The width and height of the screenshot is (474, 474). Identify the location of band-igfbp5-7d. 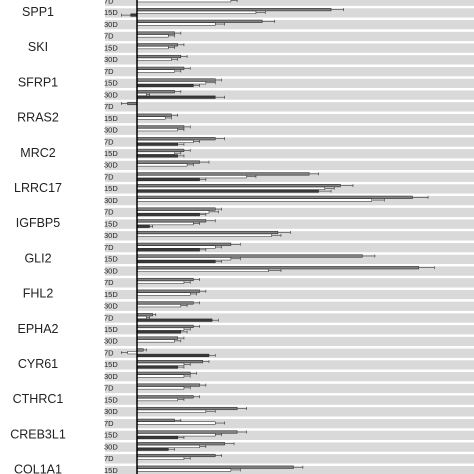
(289, 212).